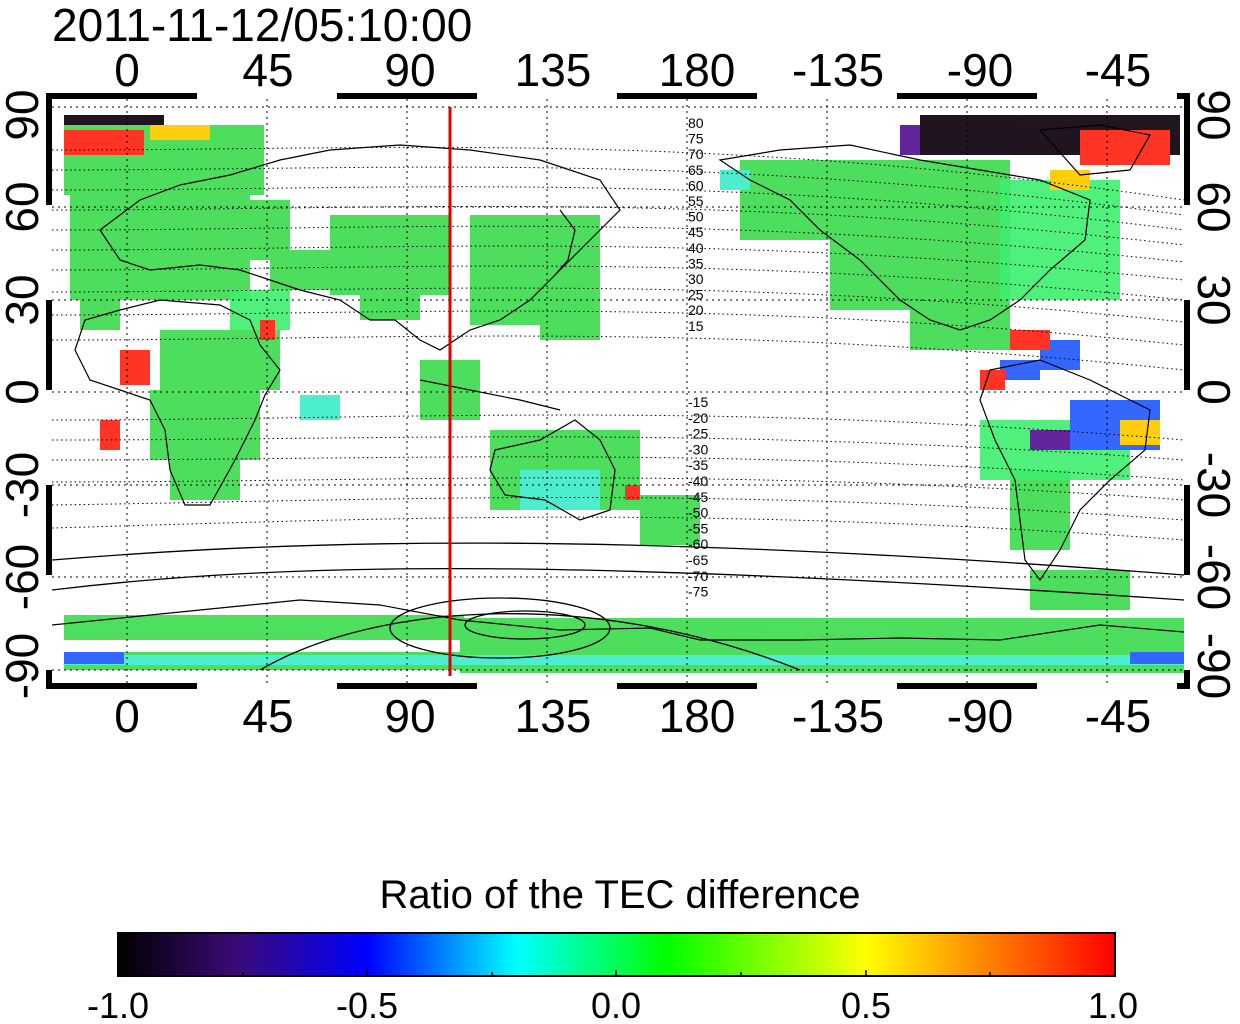 The image size is (1240, 1024). Describe the element at coordinates (1214, 577) in the screenshot. I see `lat-tick-right: -60` at that location.